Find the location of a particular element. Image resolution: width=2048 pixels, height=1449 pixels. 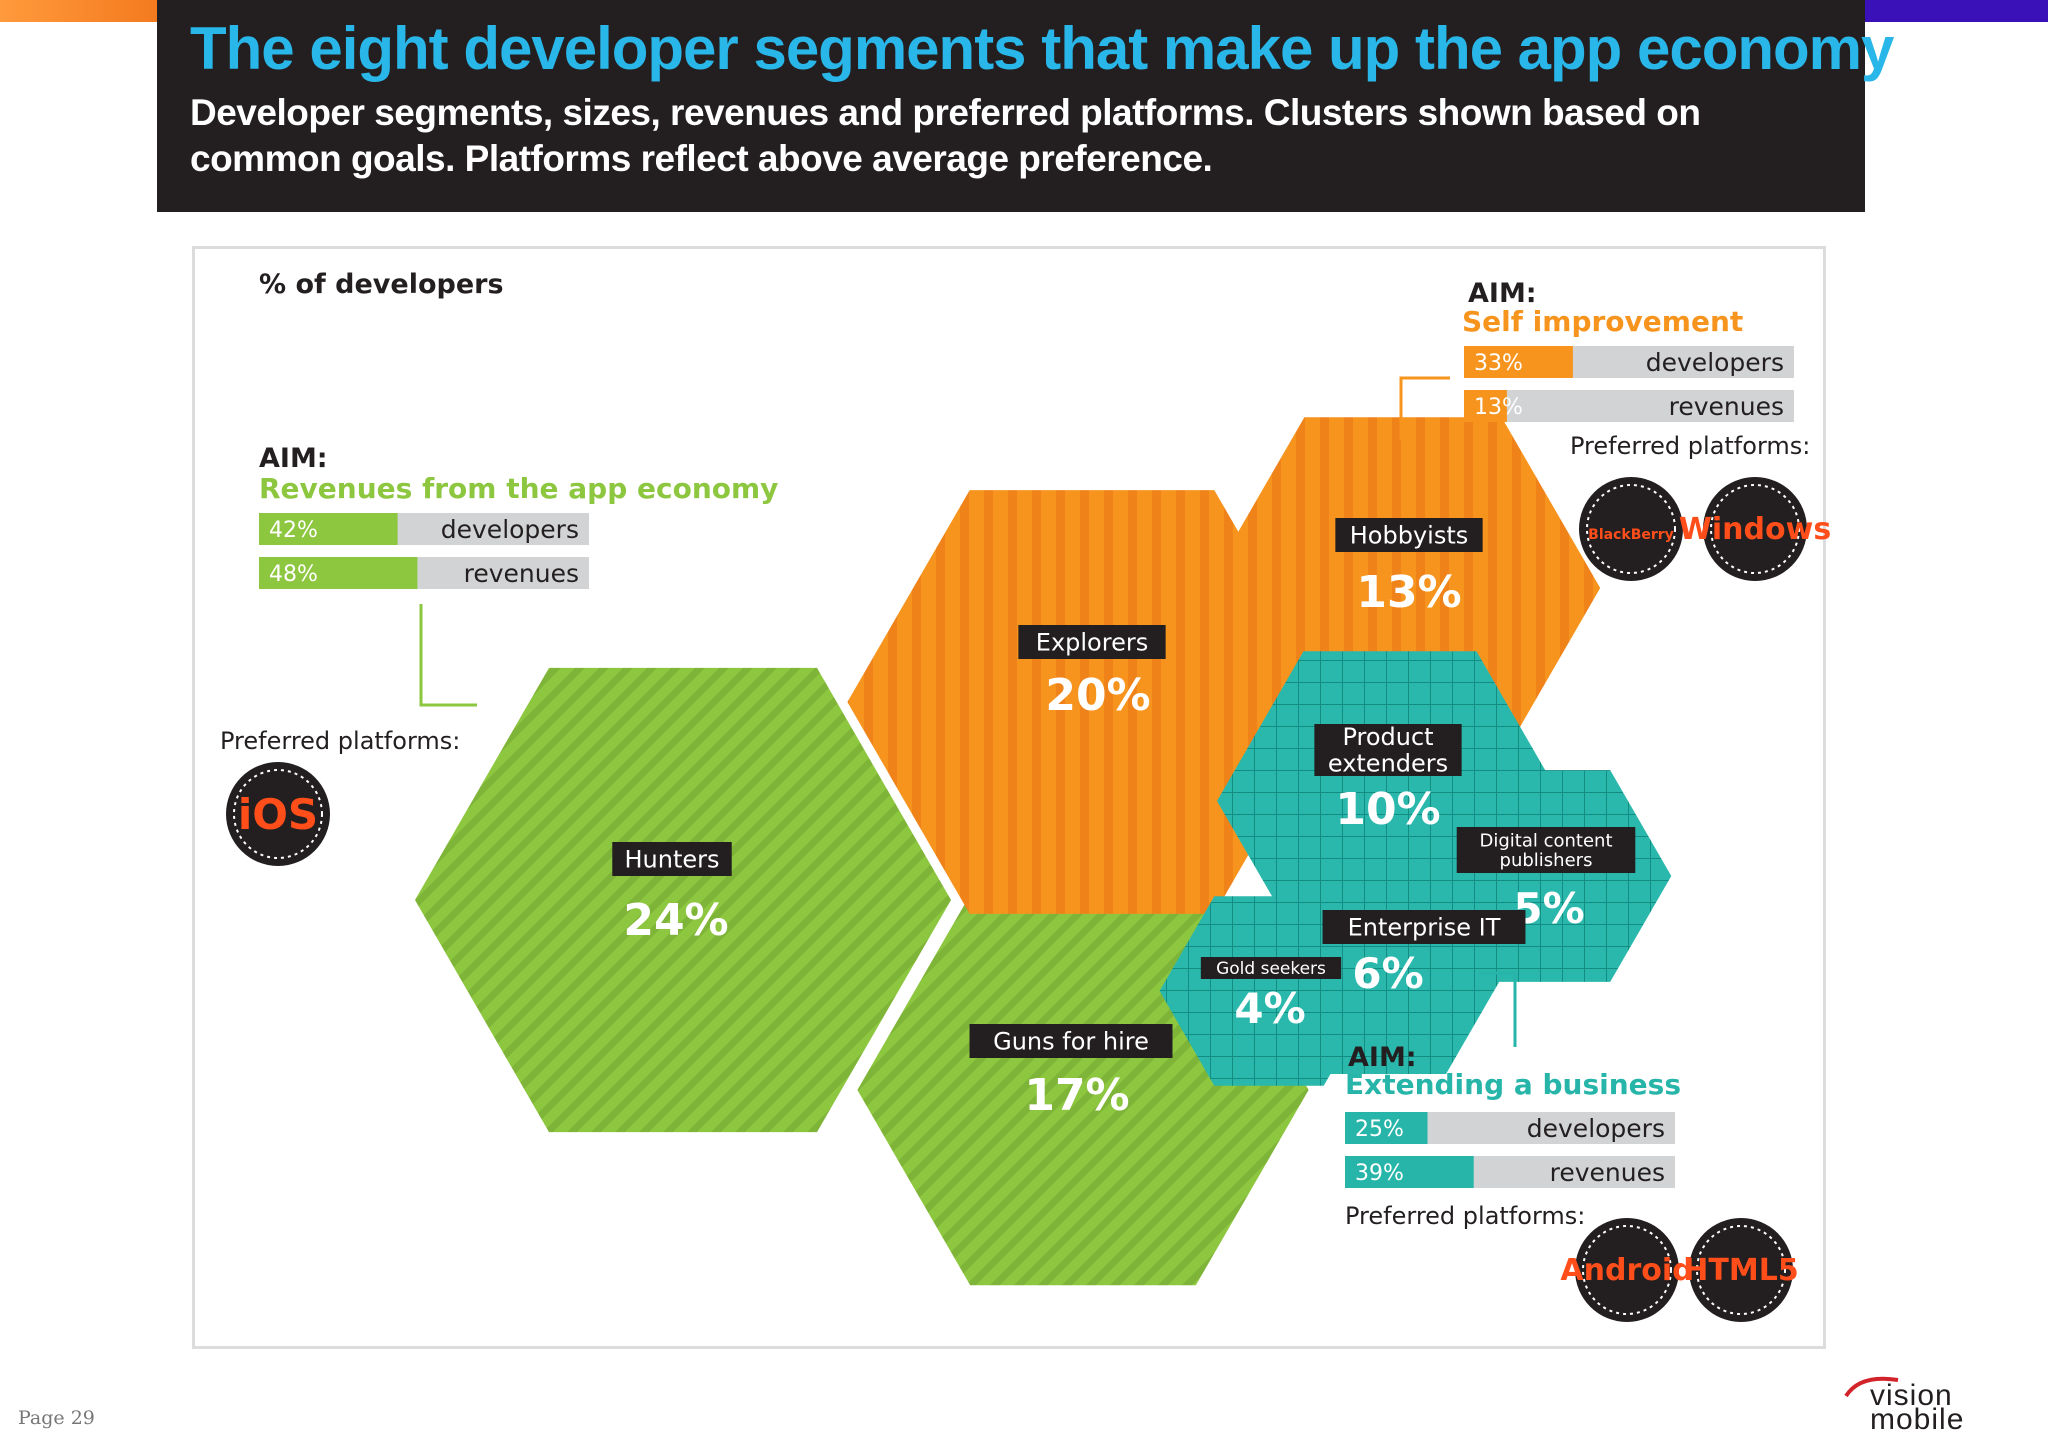

bar-fill-revenues-developers_pct is located at coordinates (328, 529).